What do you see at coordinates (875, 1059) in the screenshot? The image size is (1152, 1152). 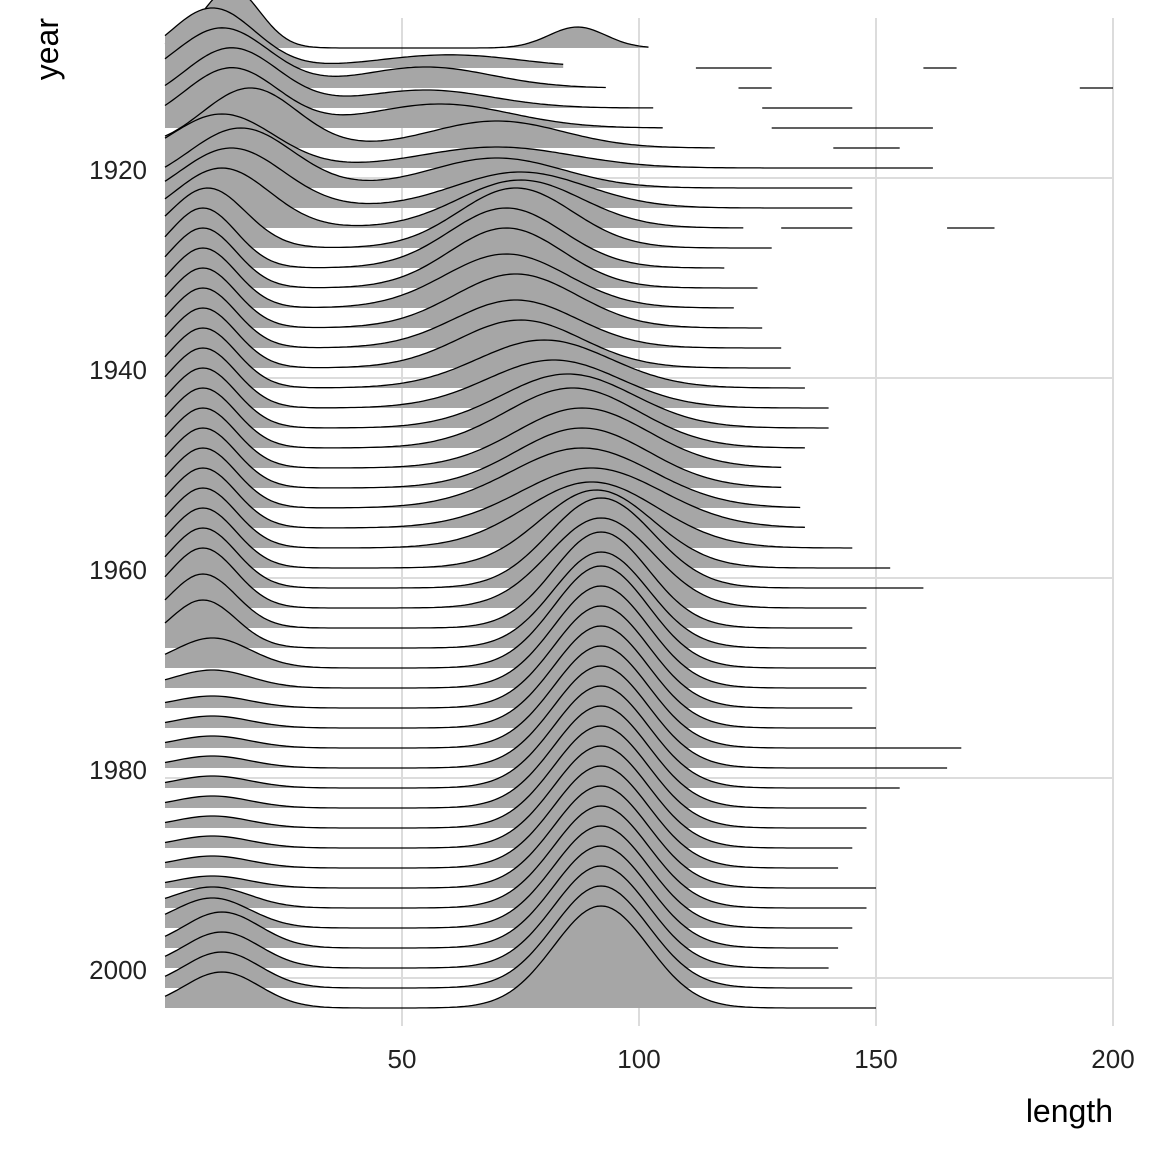 I see `x-tick-label-2: 150` at bounding box center [875, 1059].